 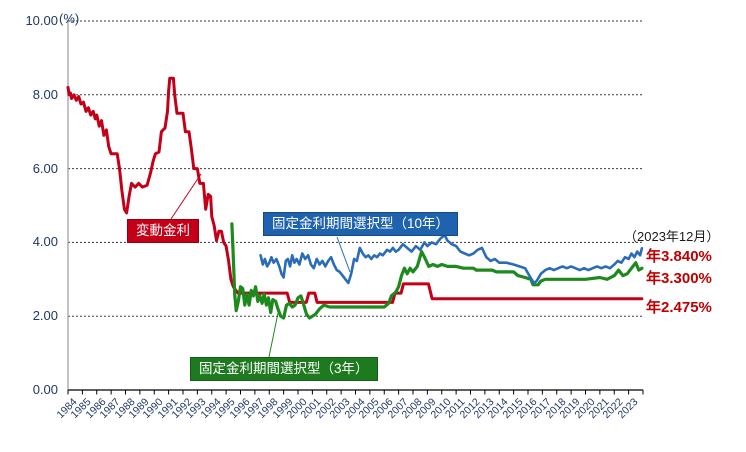 What do you see at coordinates (45, 389) in the screenshot?
I see `y-tick-label: 0.00` at bounding box center [45, 389].